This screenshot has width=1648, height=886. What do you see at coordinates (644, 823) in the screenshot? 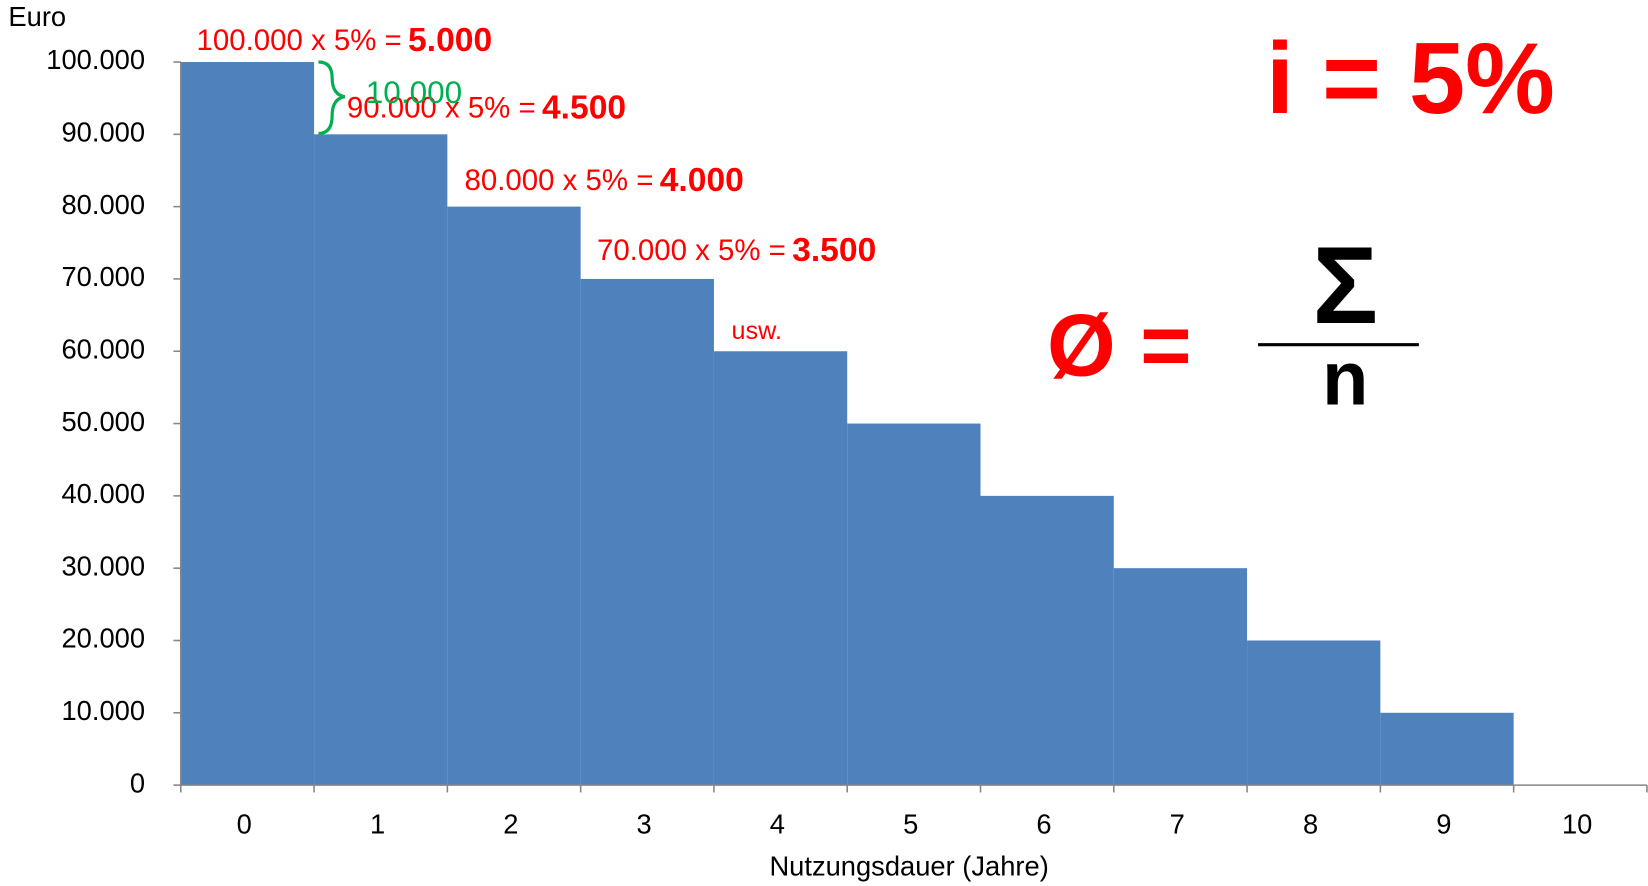
I see `x-tick-label: 3` at bounding box center [644, 823].